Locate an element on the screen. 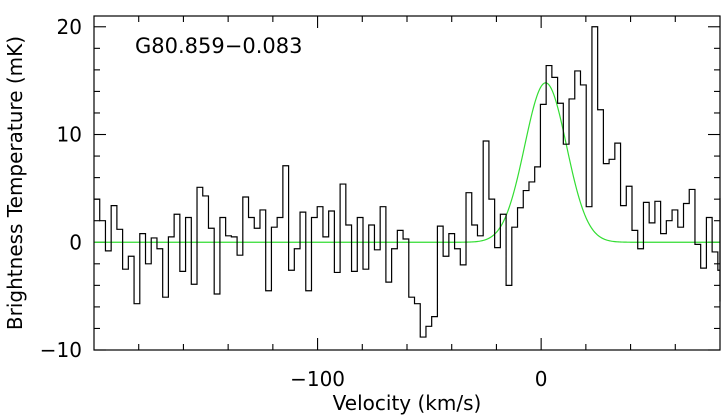 This screenshot has height=415, width=722. x-axis-label: Velocity (km/s) is located at coordinates (407, 403).